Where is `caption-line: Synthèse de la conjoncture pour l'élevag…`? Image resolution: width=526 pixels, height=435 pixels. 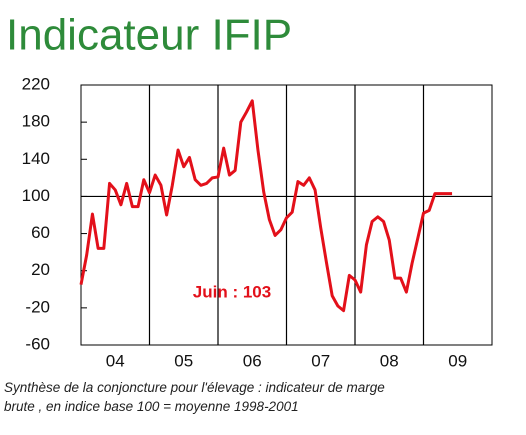 caption-line: Synthèse de la conjoncture pour l'élevag… is located at coordinates (194, 387).